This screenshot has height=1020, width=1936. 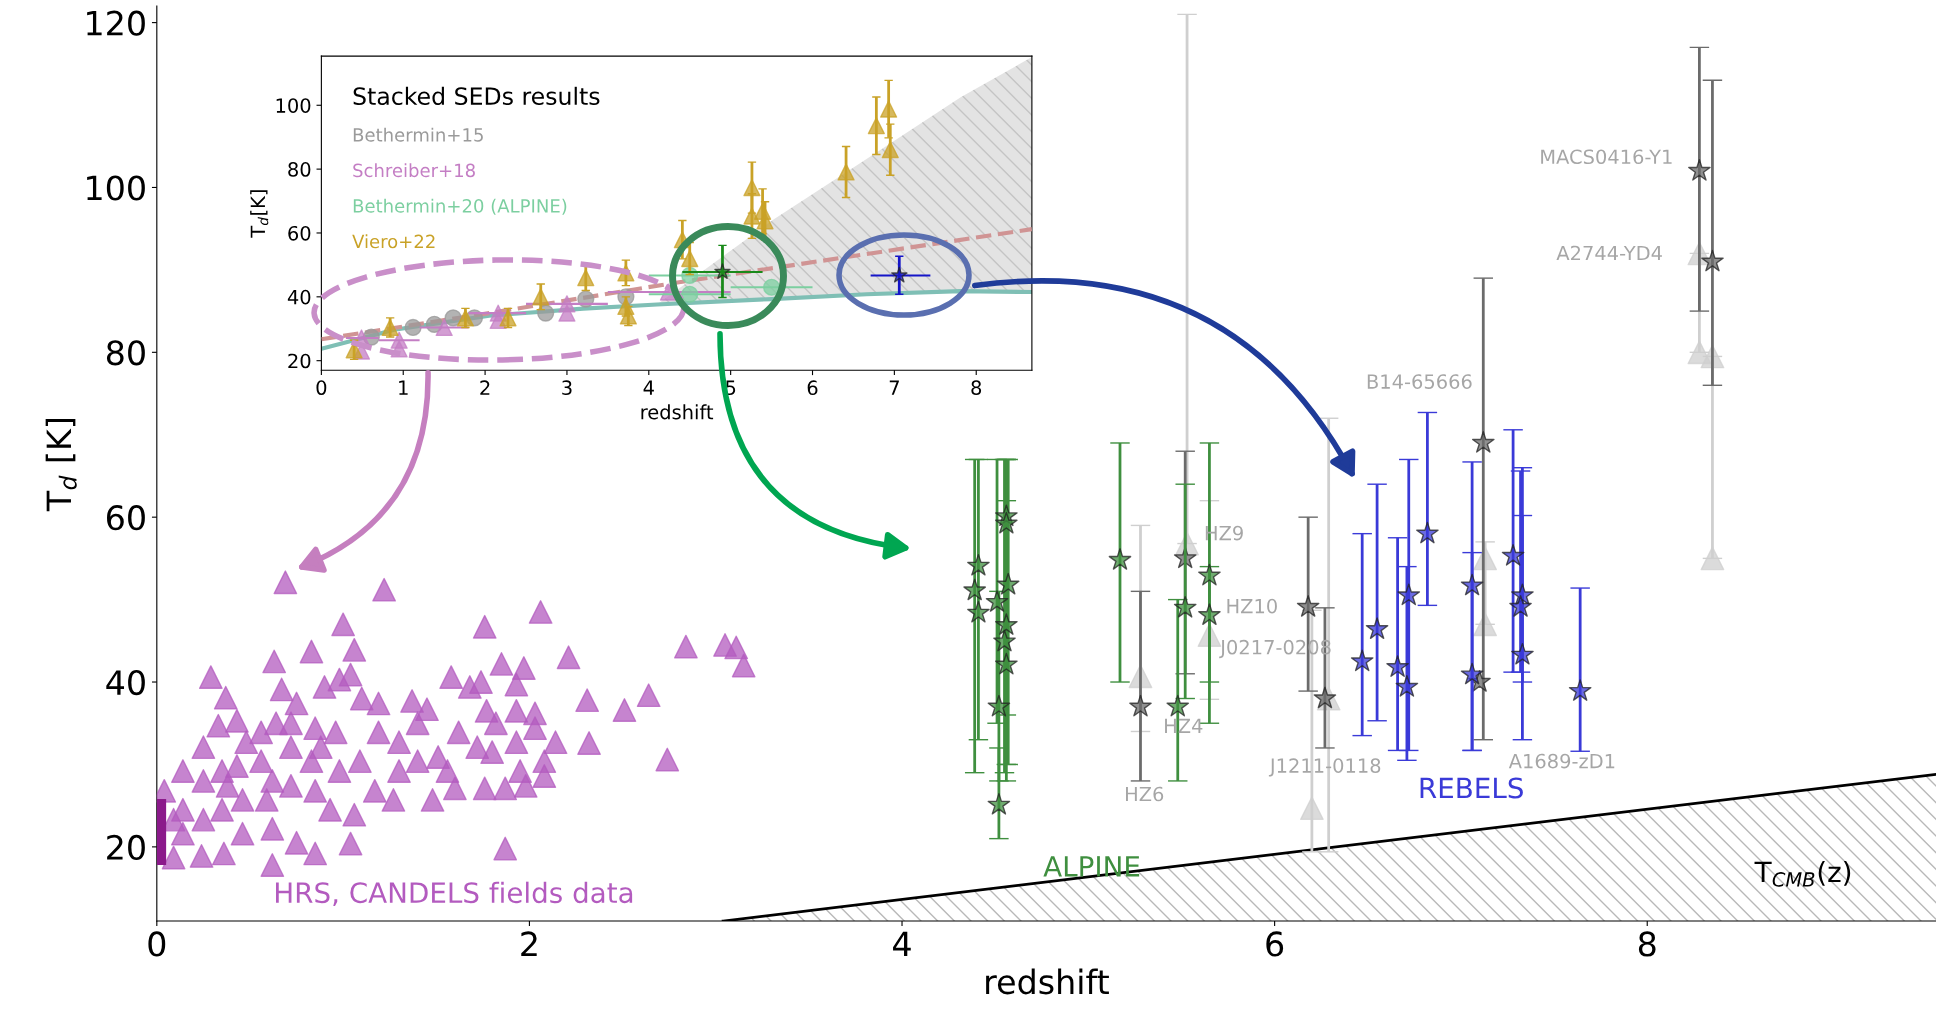 What do you see at coordinates (567, 388) in the screenshot?
I see `x-tick-label: 3` at bounding box center [567, 388].